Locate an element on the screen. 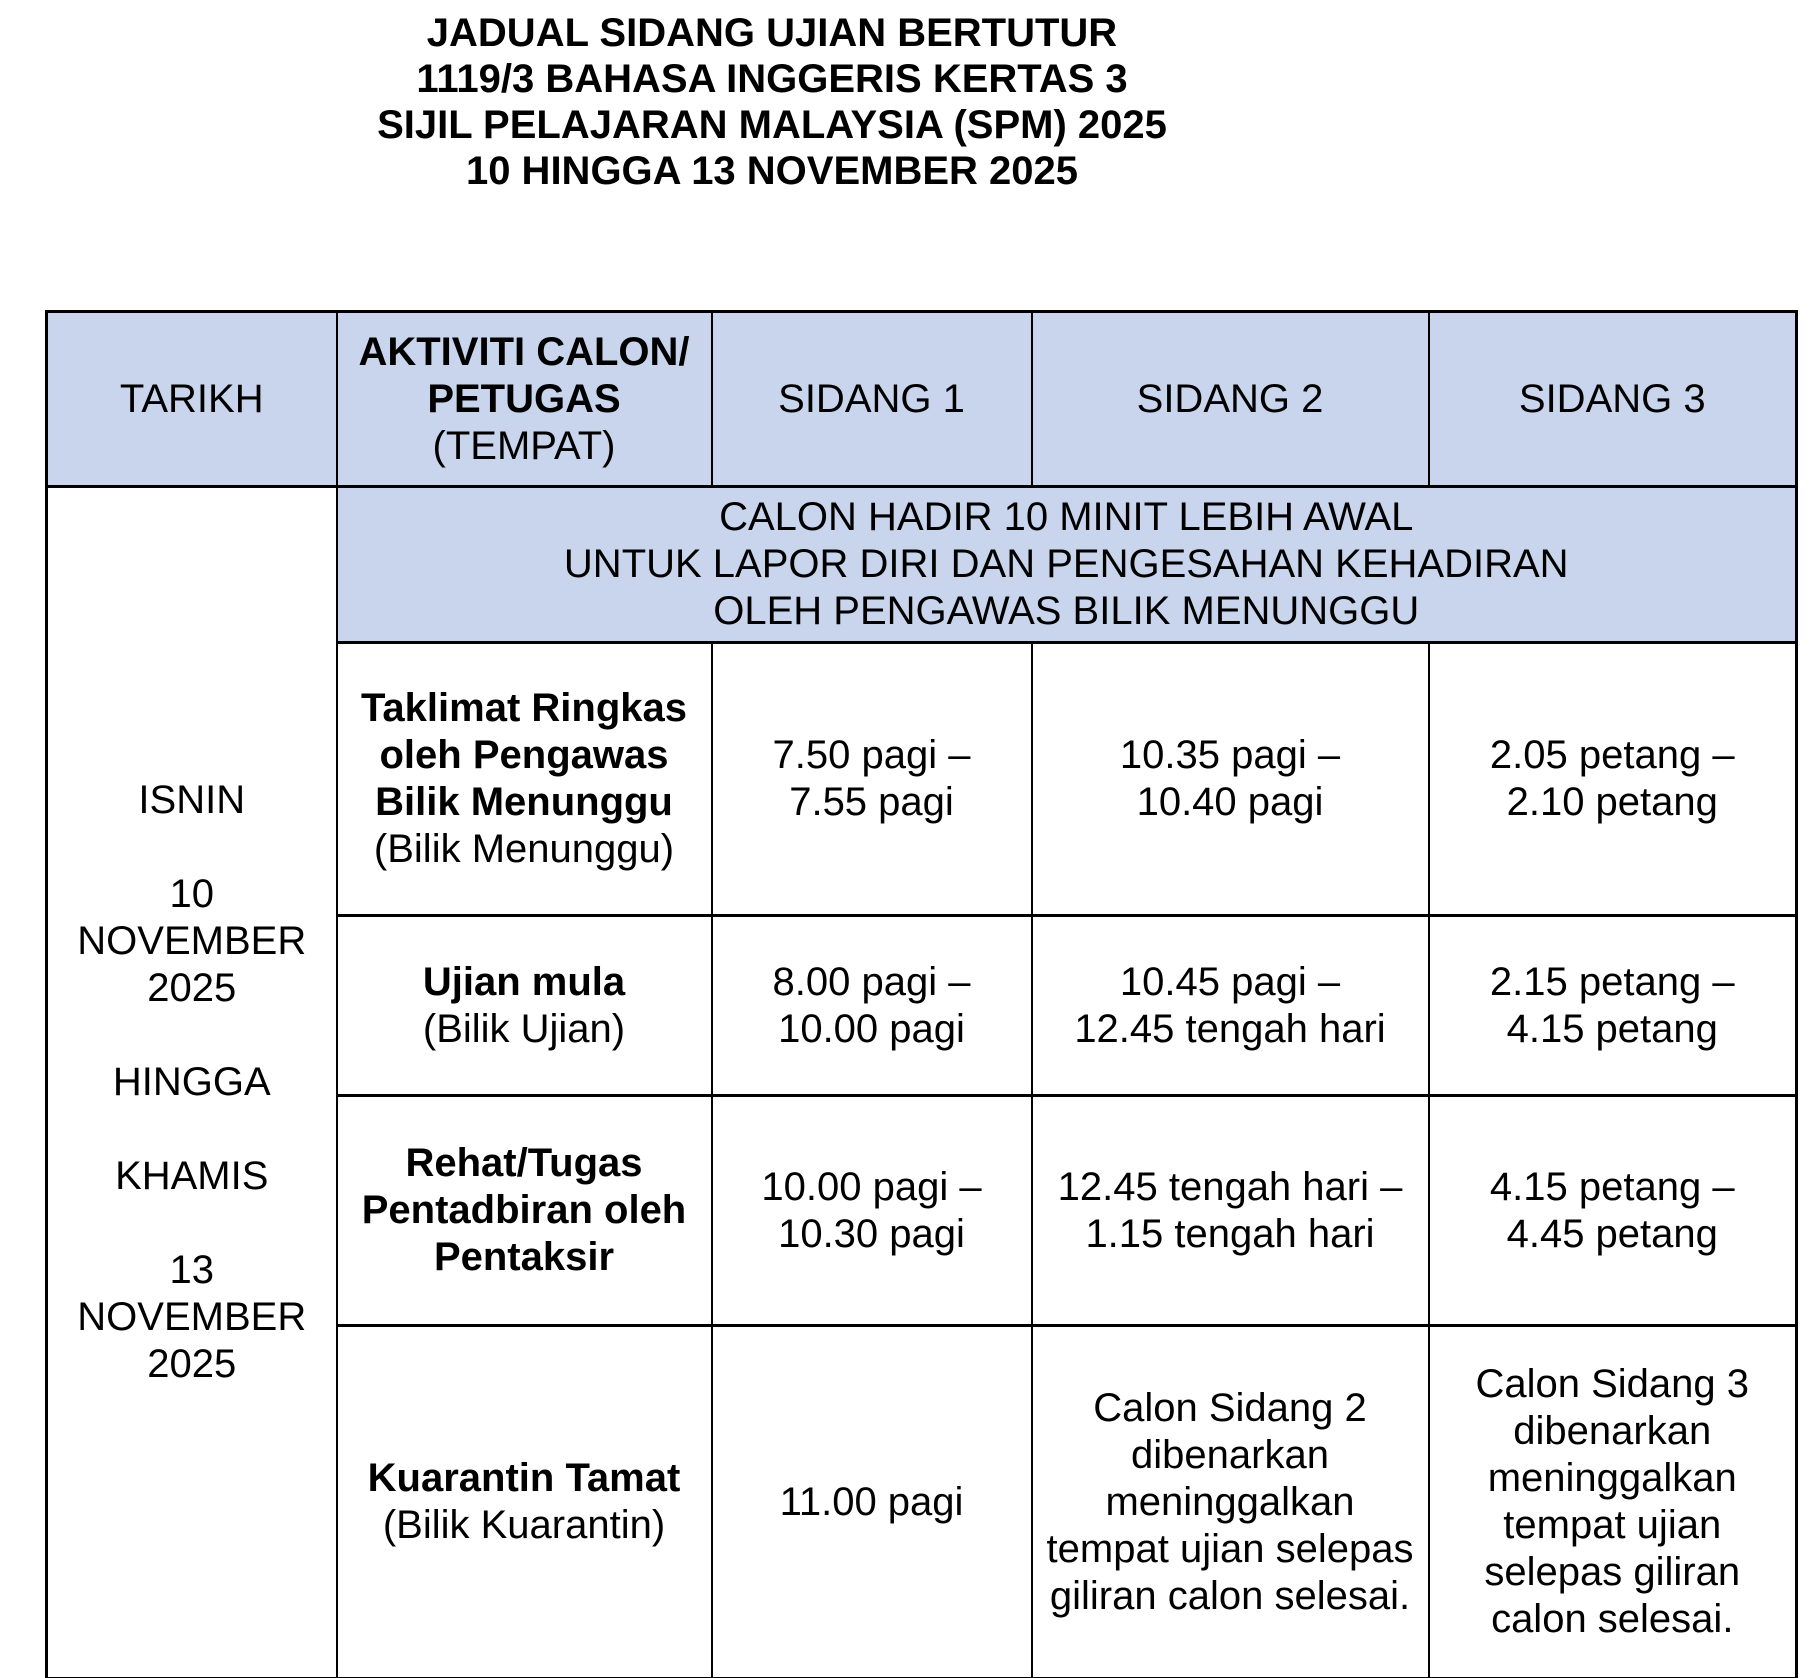 The width and height of the screenshot is (1820, 1678). activity-label: Ujian mula is located at coordinates (524, 981).